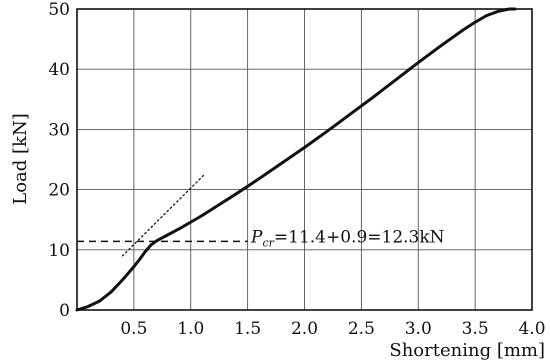 Image resolution: width=550 pixels, height=364 pixels. Describe the element at coordinates (256, 237) in the screenshot. I see `annotation-symbol: P` at that location.